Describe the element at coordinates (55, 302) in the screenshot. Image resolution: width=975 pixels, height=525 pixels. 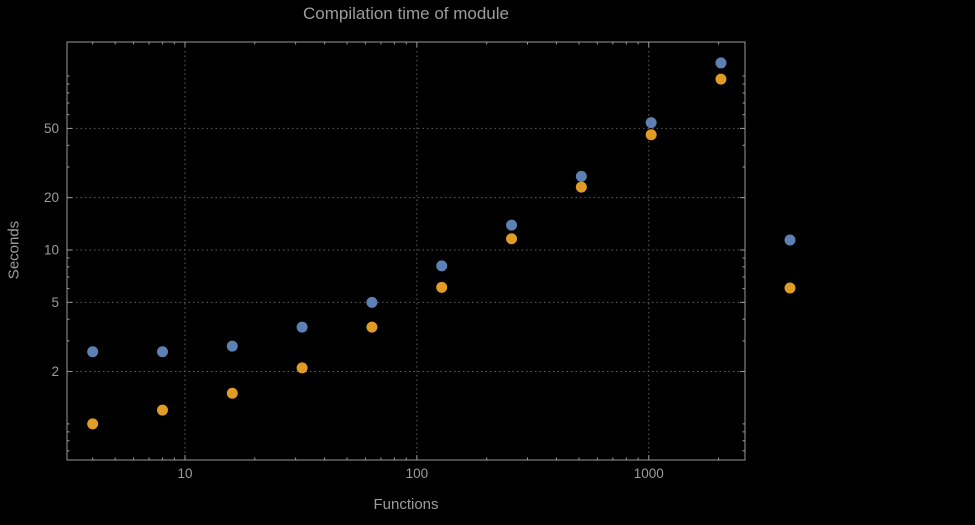
I see `y-tick-label: 5` at that location.